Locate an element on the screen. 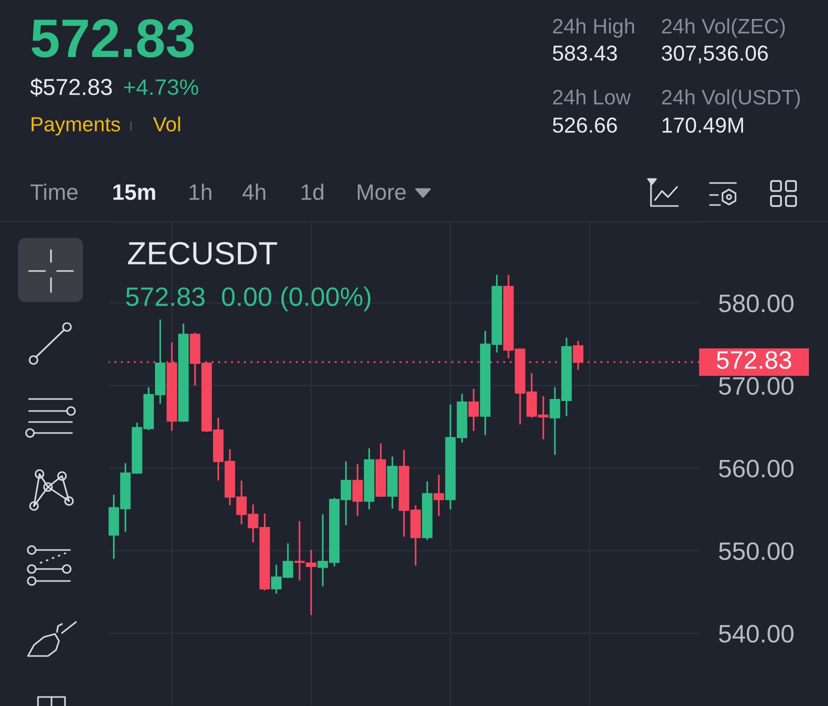  text: 24h Low is located at coordinates (592, 97).